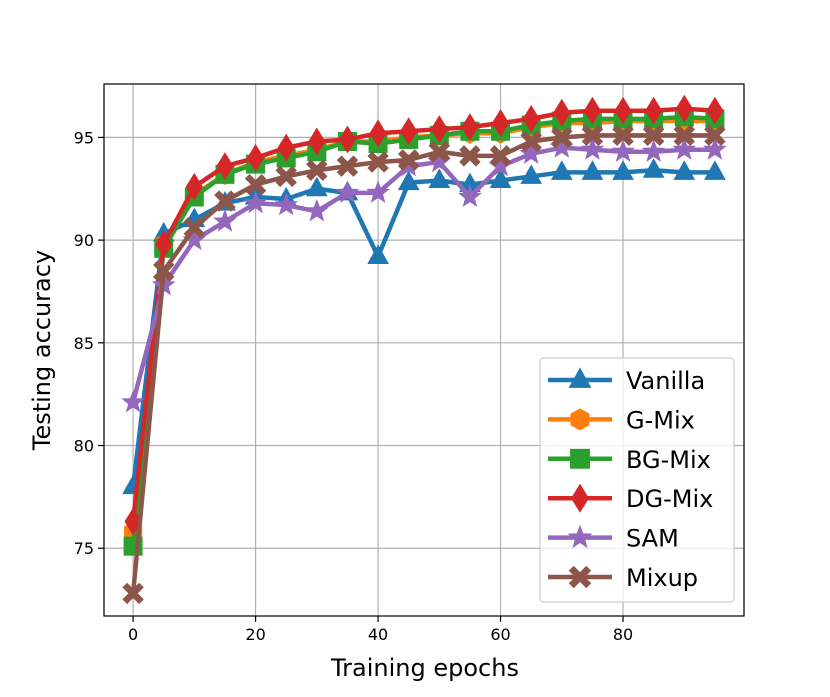 The image size is (830, 697). I want to click on legend-item-vanilla: Vanilla, so click(626, 381).